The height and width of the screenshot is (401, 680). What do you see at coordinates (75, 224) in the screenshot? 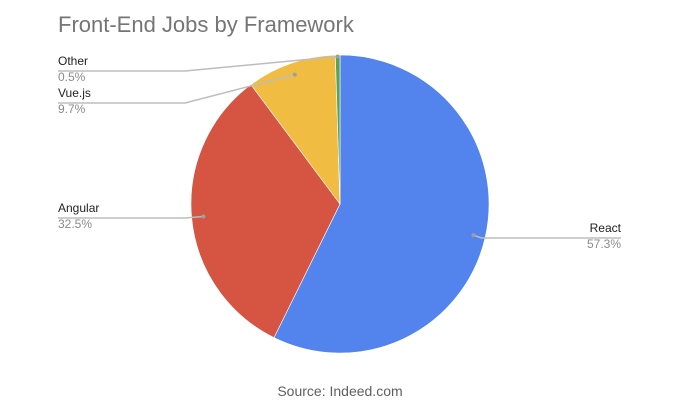
I see `slice-value-angular: 32.5%` at bounding box center [75, 224].